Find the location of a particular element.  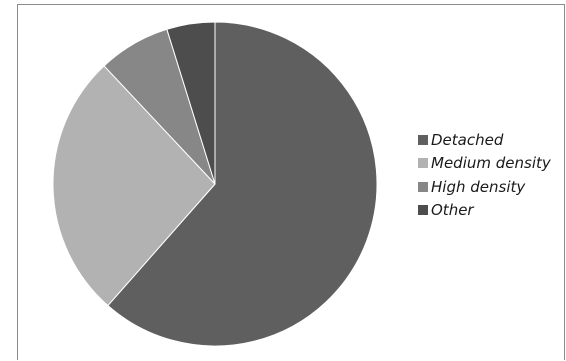

legend-item: High density is located at coordinates (484, 187).